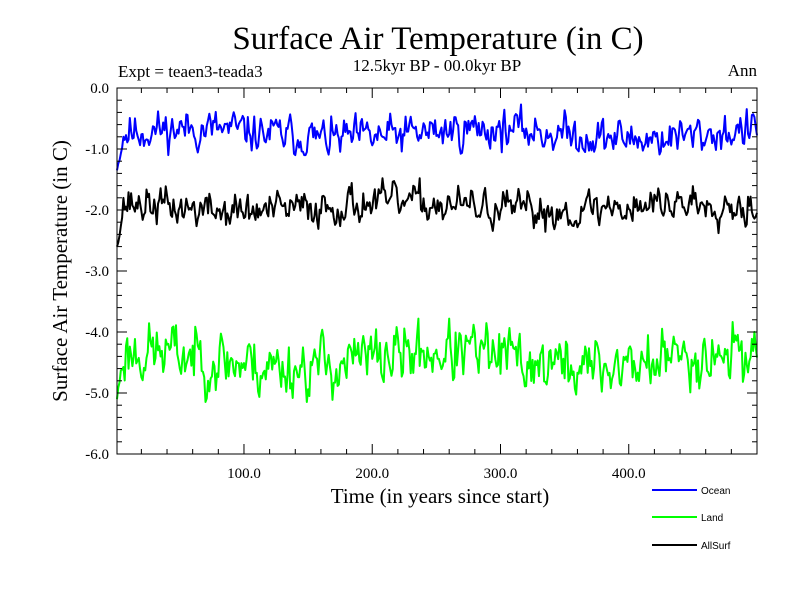  I want to click on x-tick-labels: 100.0 200.0 300.0 400.0, so click(436, 474).